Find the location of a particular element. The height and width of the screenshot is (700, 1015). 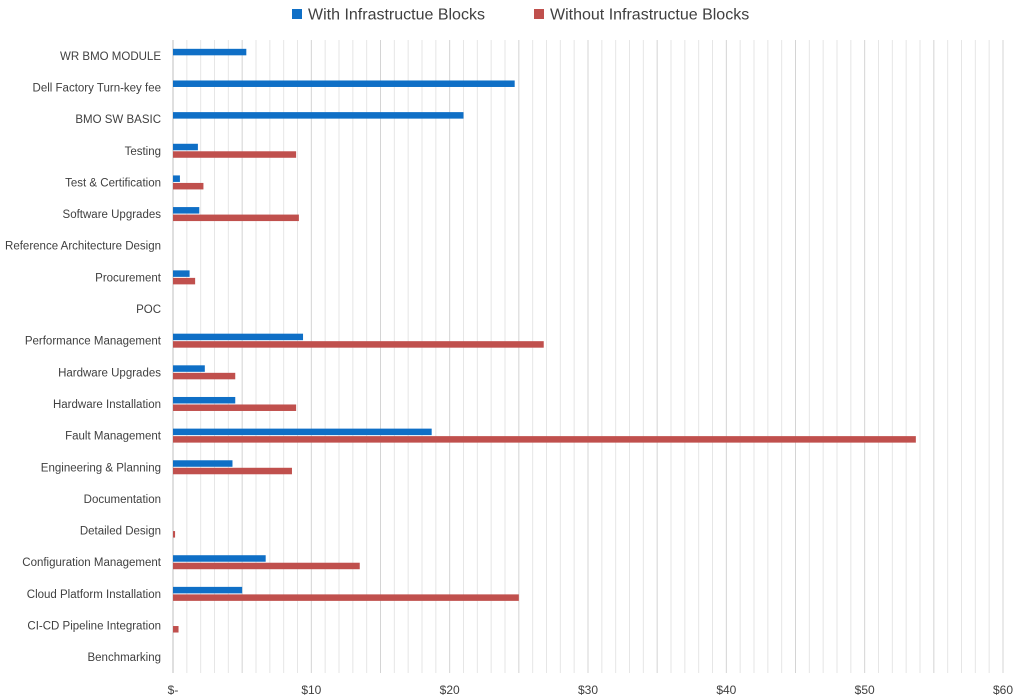

category-label-hardware-installation: Hardware Installation is located at coordinates (107, 405).